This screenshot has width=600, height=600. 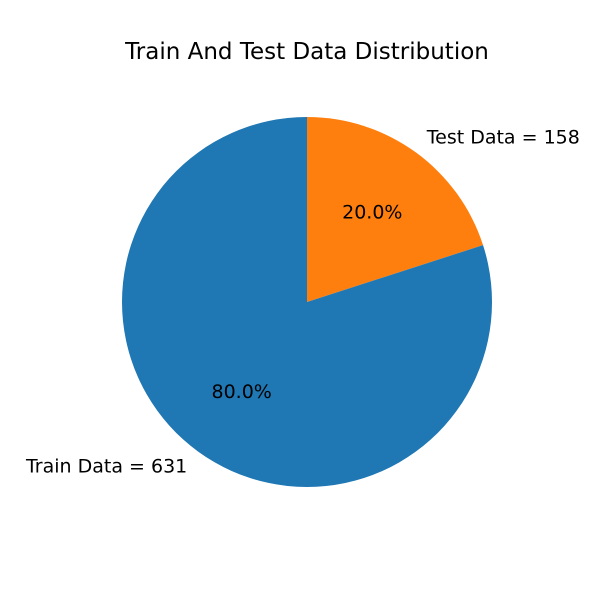 What do you see at coordinates (503, 137) in the screenshot?
I see `slice-label-0: Test Data = 158` at bounding box center [503, 137].